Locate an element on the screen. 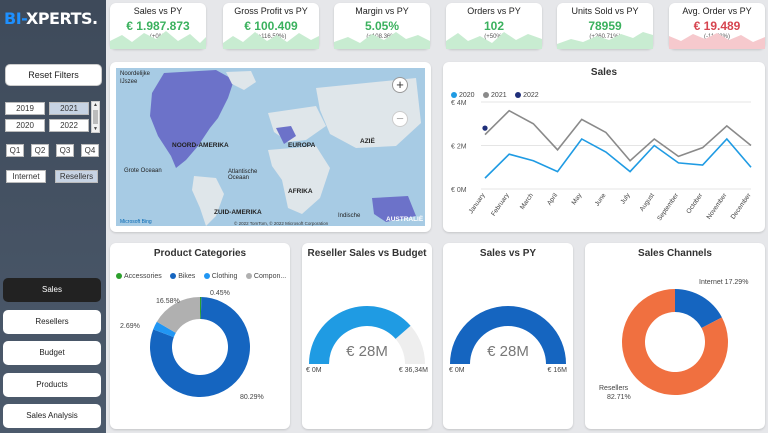 This screenshot has width=768, height=433. legend-item: 2022 is located at coordinates (527, 95).